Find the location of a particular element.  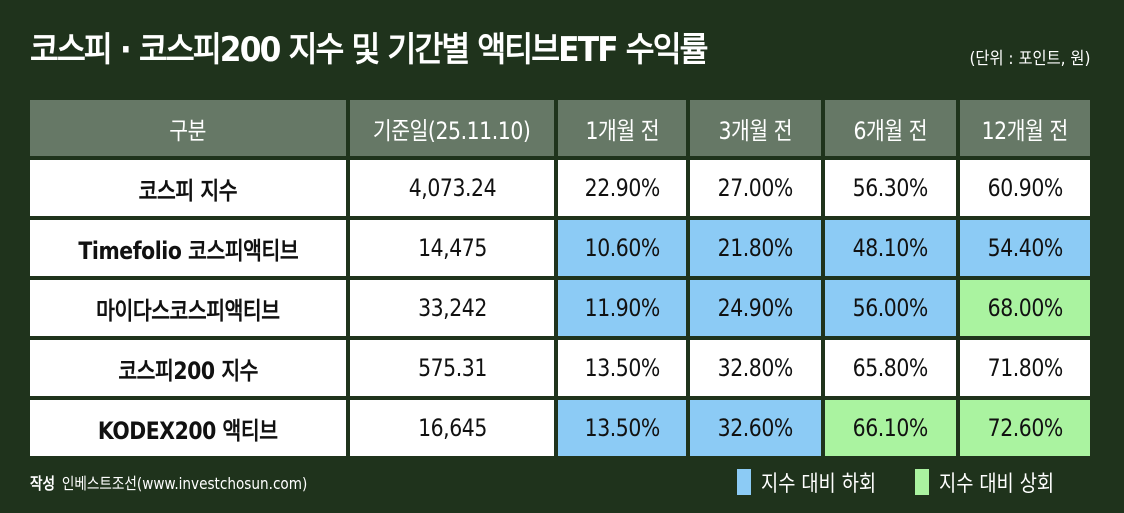

return-cell-above-text: 68.00% is located at coordinates (1025, 308).